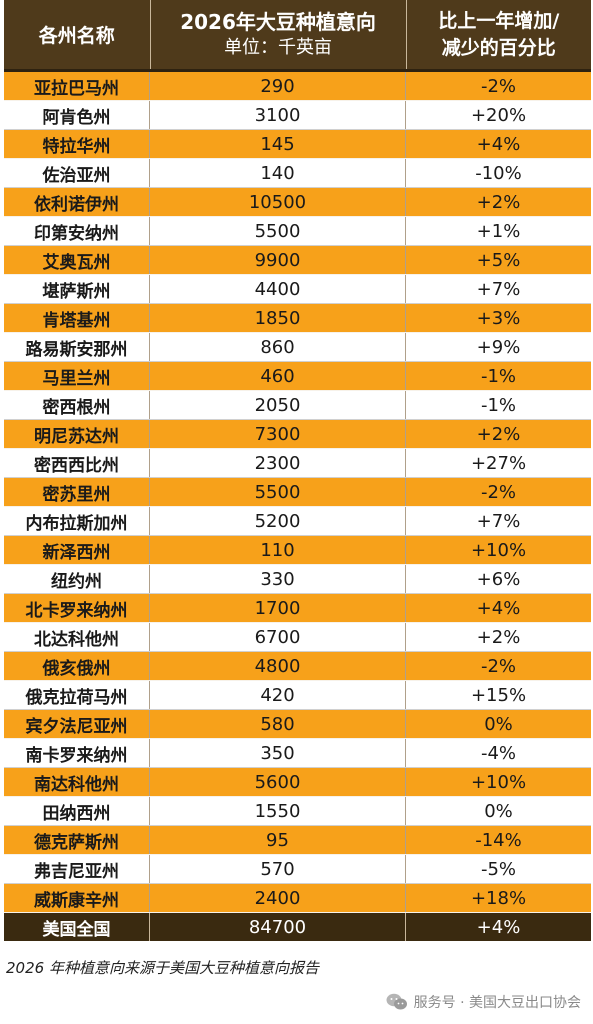 The image size is (593, 1024). I want to click on table-row: 明尼苏达州 7300 +2%, so click(297, 434).